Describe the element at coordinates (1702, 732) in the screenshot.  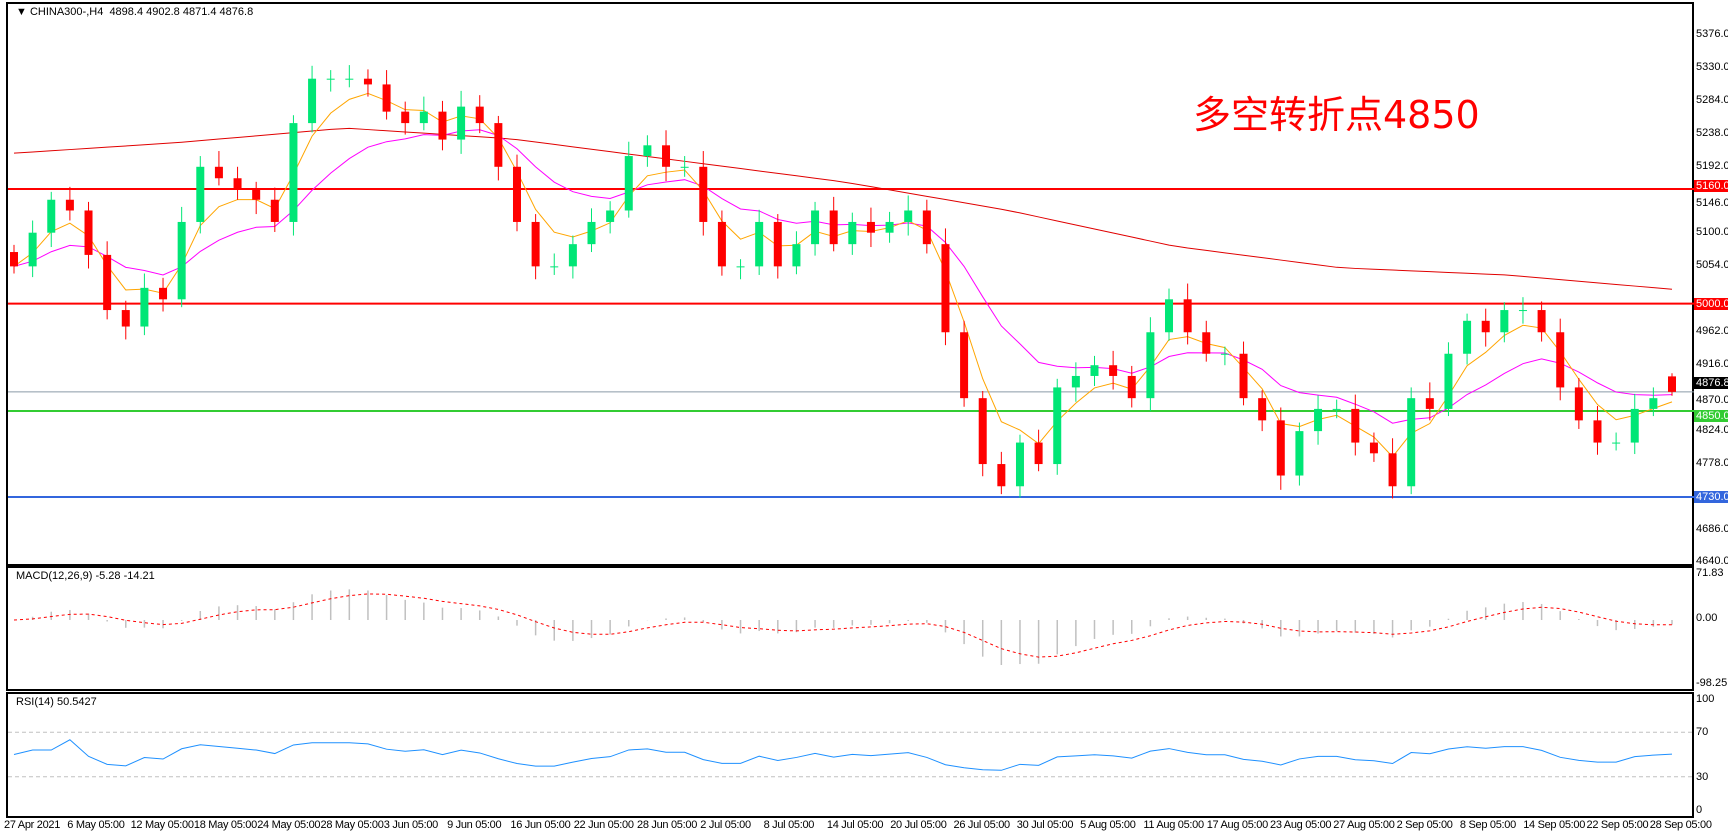
I see `rsi-tick: 70` at that location.